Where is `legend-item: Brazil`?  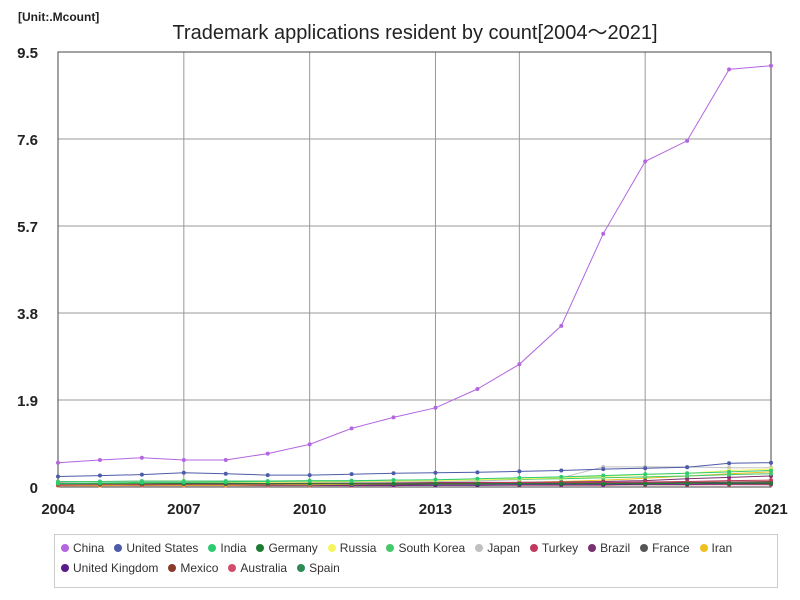 legend-item: Brazil is located at coordinates (609, 548).